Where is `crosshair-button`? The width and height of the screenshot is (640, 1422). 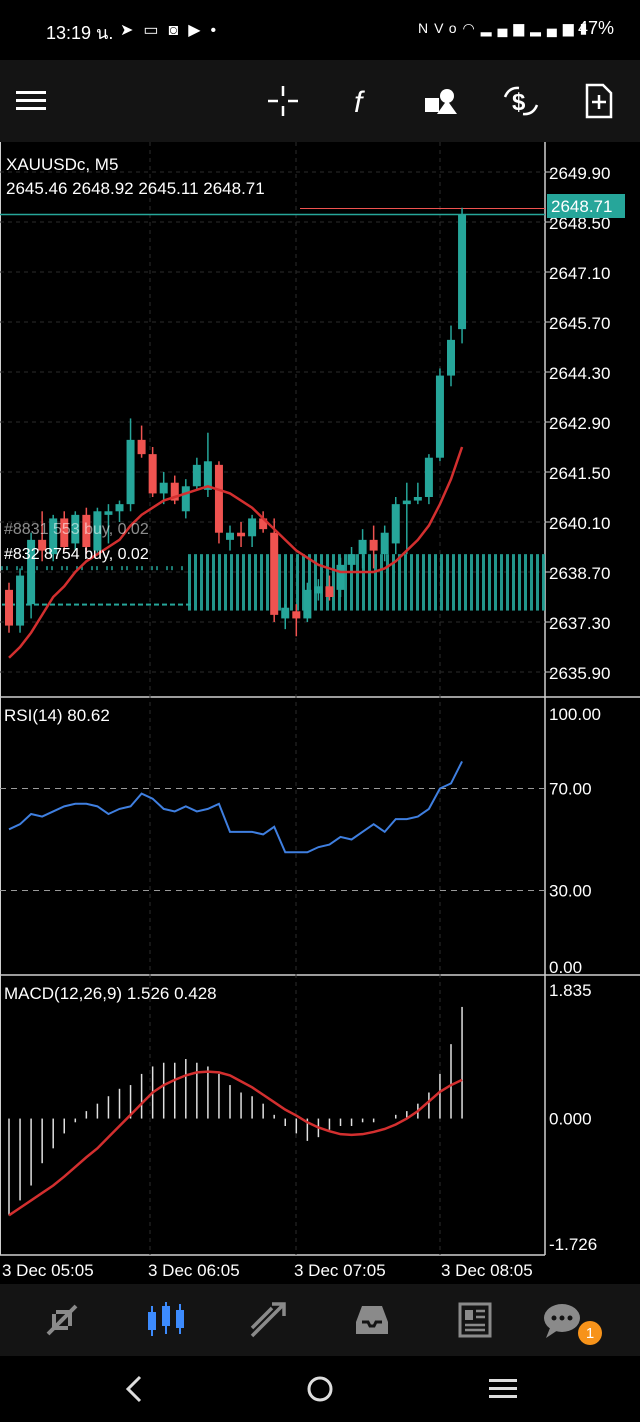 crosshair-button is located at coordinates (283, 101).